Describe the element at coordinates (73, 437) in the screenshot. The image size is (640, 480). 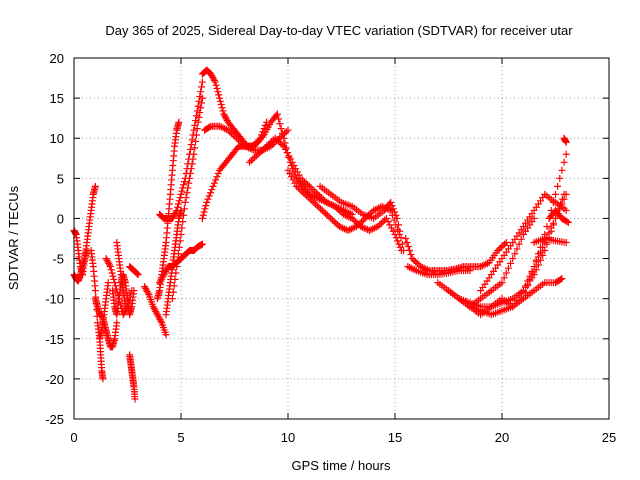
I see `x-tick-label: 0` at that location.